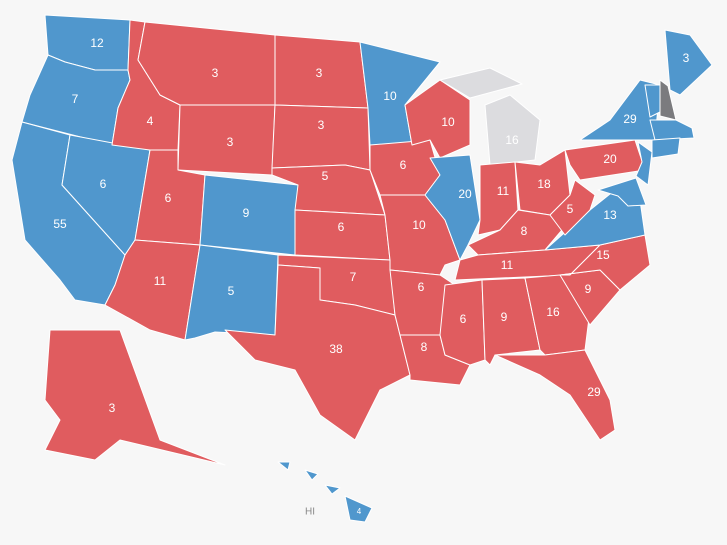 This screenshot has height=545, width=727. What do you see at coordinates (97, 43) in the screenshot?
I see `electoral-votes: 12` at bounding box center [97, 43].